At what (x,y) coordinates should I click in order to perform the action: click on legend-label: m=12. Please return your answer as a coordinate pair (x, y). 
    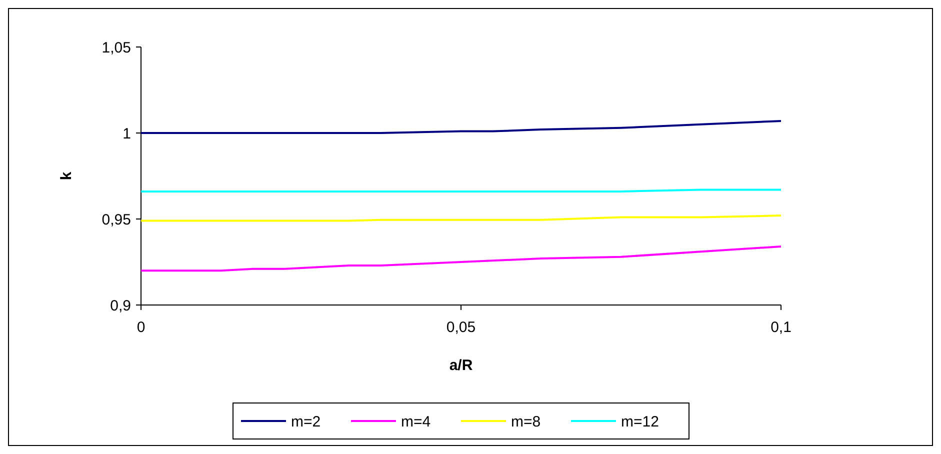
    Looking at the image, I should click on (640, 421).